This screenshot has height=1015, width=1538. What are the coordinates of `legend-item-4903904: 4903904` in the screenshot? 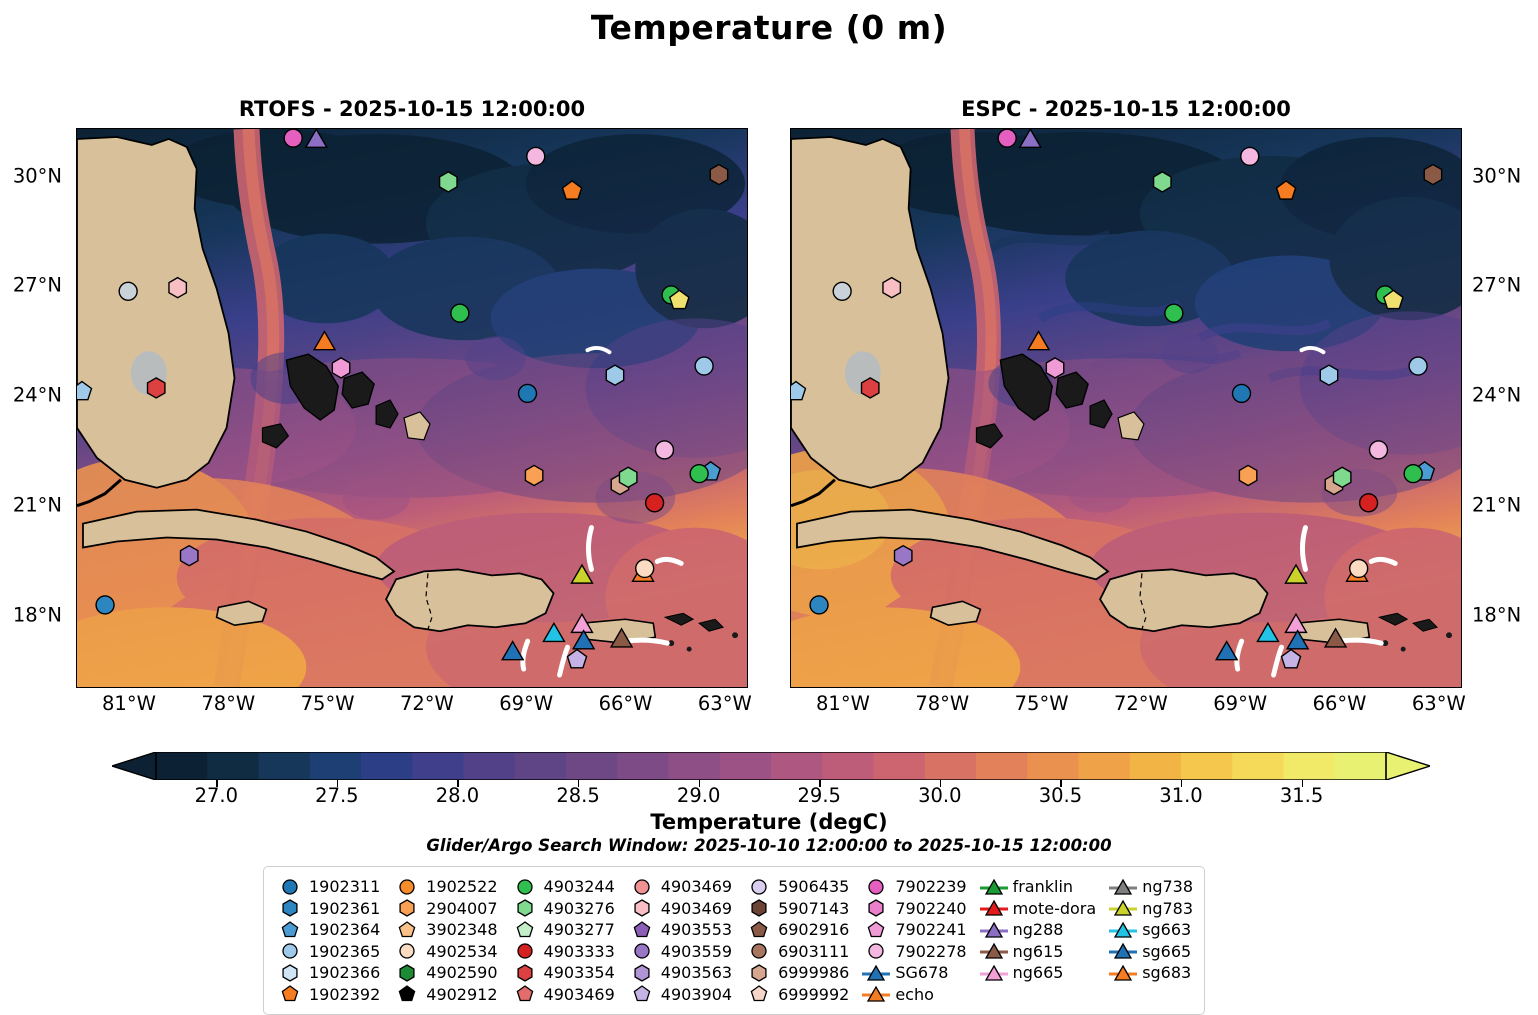 It's located at (679, 995).